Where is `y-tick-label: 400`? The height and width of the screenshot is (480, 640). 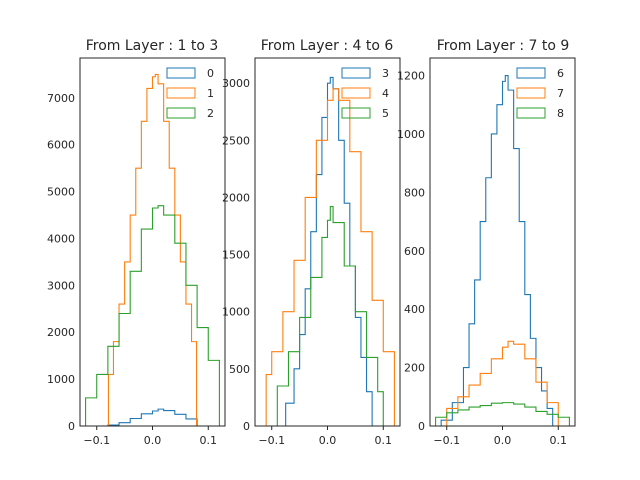 y-tick-label: 400 is located at coordinates (414, 309).